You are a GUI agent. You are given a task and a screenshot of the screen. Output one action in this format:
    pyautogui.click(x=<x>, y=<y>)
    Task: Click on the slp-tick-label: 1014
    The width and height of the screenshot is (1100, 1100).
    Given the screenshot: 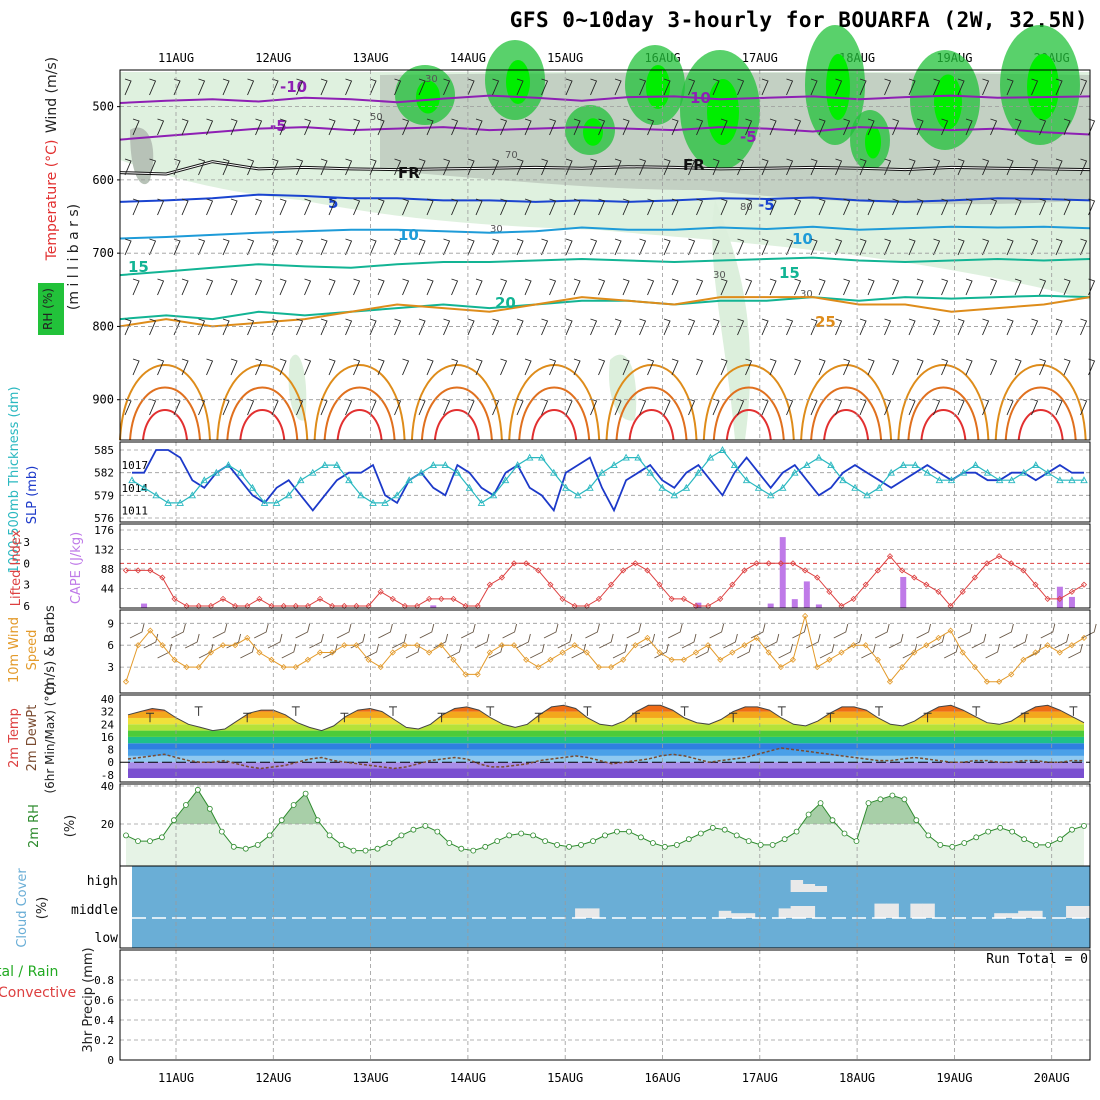 What is the action you would take?
    pyautogui.click(x=135, y=488)
    